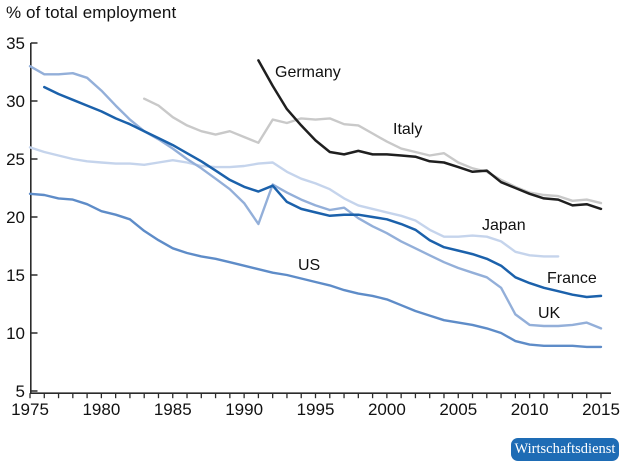 The height and width of the screenshot is (467, 630). What do you see at coordinates (549, 313) in the screenshot?
I see `series-label-uk: UK` at bounding box center [549, 313].